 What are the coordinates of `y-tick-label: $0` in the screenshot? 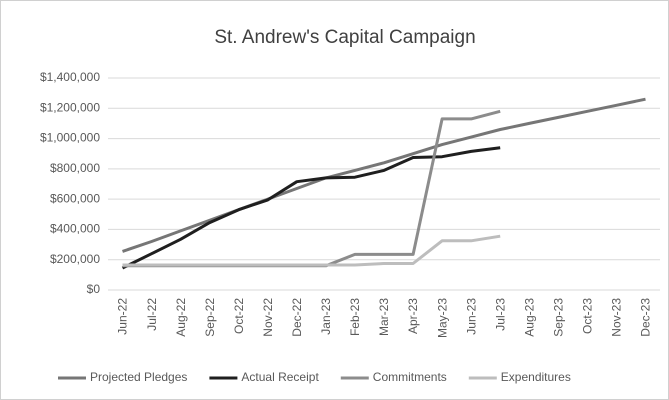 It's located at (94, 289).